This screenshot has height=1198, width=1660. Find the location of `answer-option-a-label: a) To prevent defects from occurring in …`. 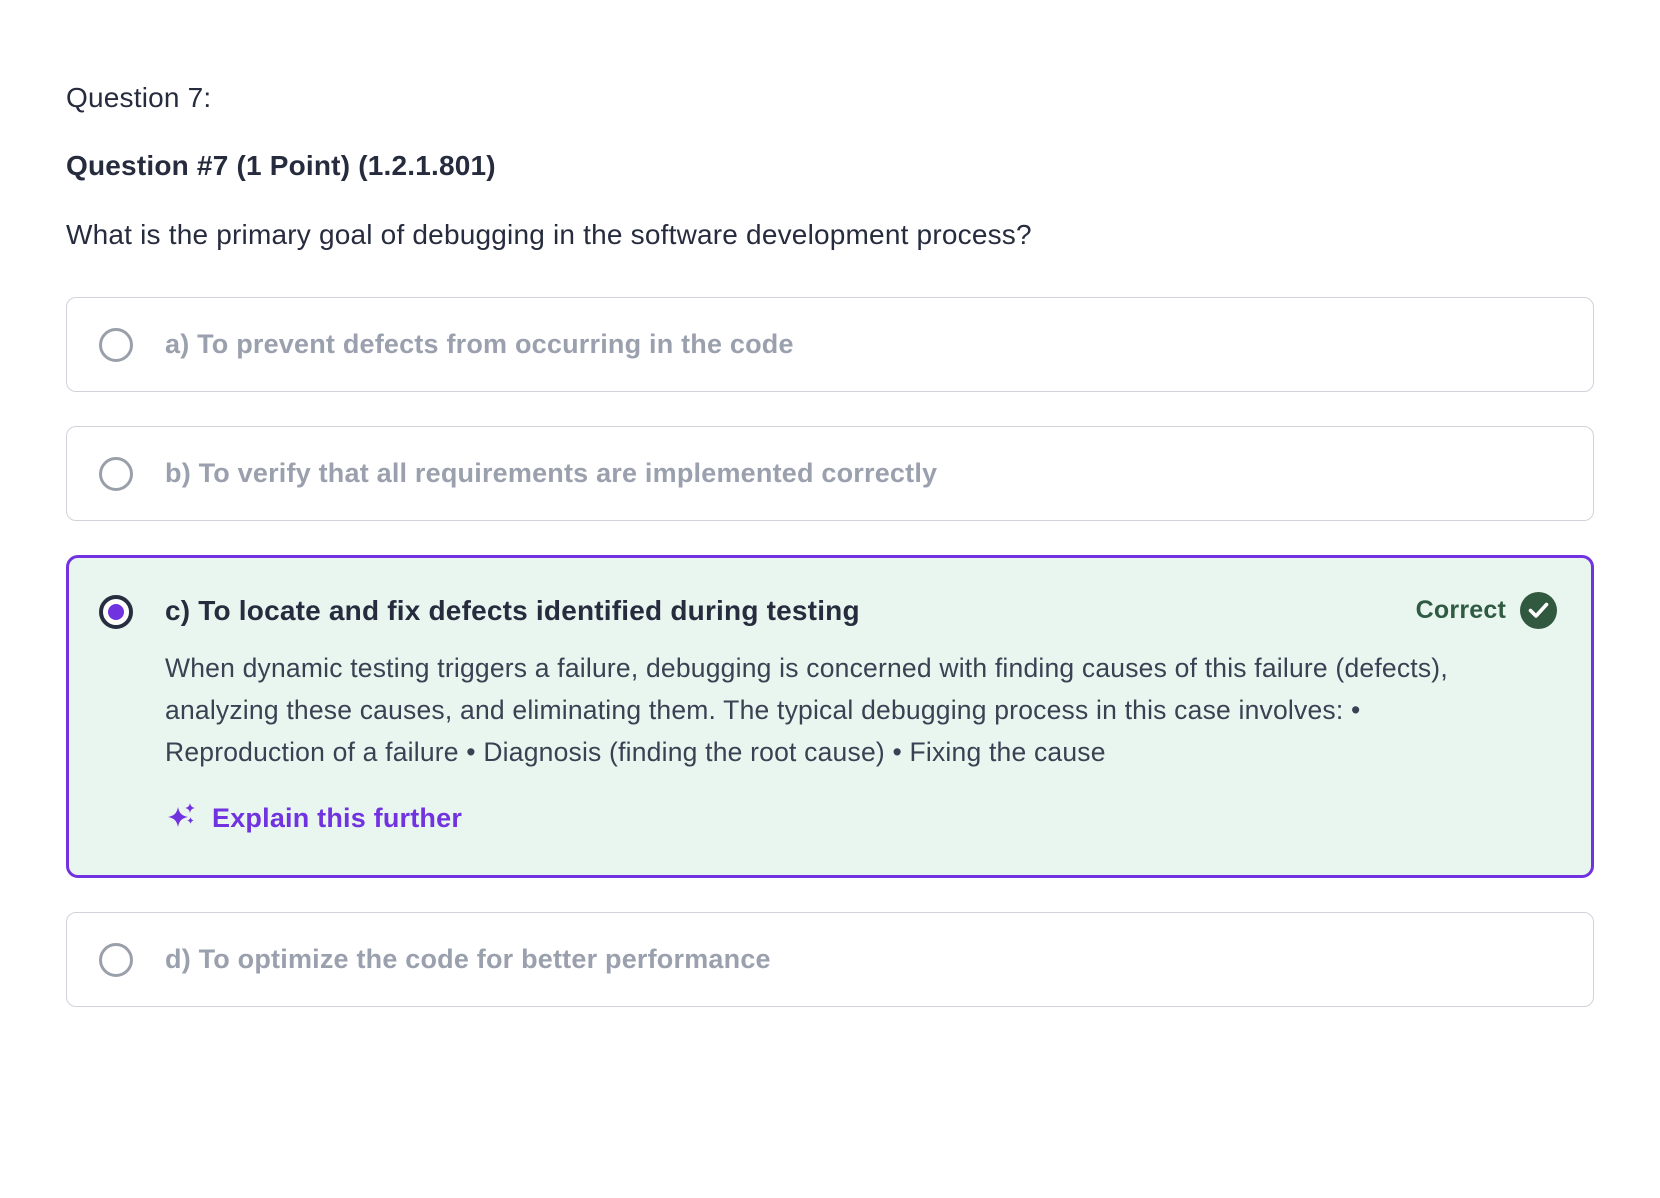

answer-option-a-label: a) To prevent defects from occurring in … is located at coordinates (479, 344).